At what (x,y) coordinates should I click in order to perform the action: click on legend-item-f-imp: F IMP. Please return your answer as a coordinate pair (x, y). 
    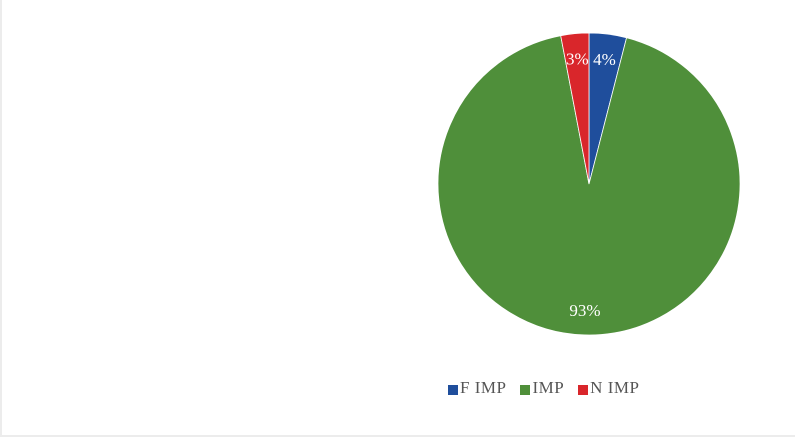
    Looking at the image, I should click on (477, 388).